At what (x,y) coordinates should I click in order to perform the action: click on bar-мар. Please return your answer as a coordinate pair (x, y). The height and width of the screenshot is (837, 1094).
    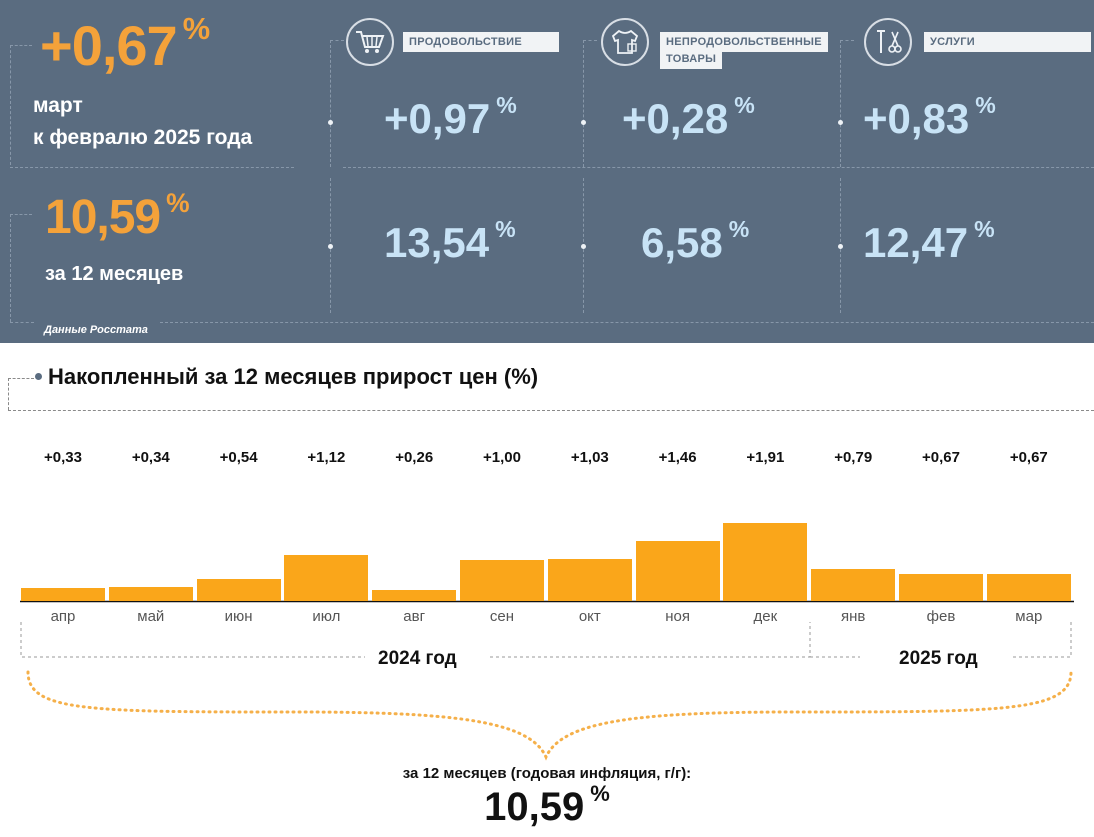
    Looking at the image, I should click on (1028, 587).